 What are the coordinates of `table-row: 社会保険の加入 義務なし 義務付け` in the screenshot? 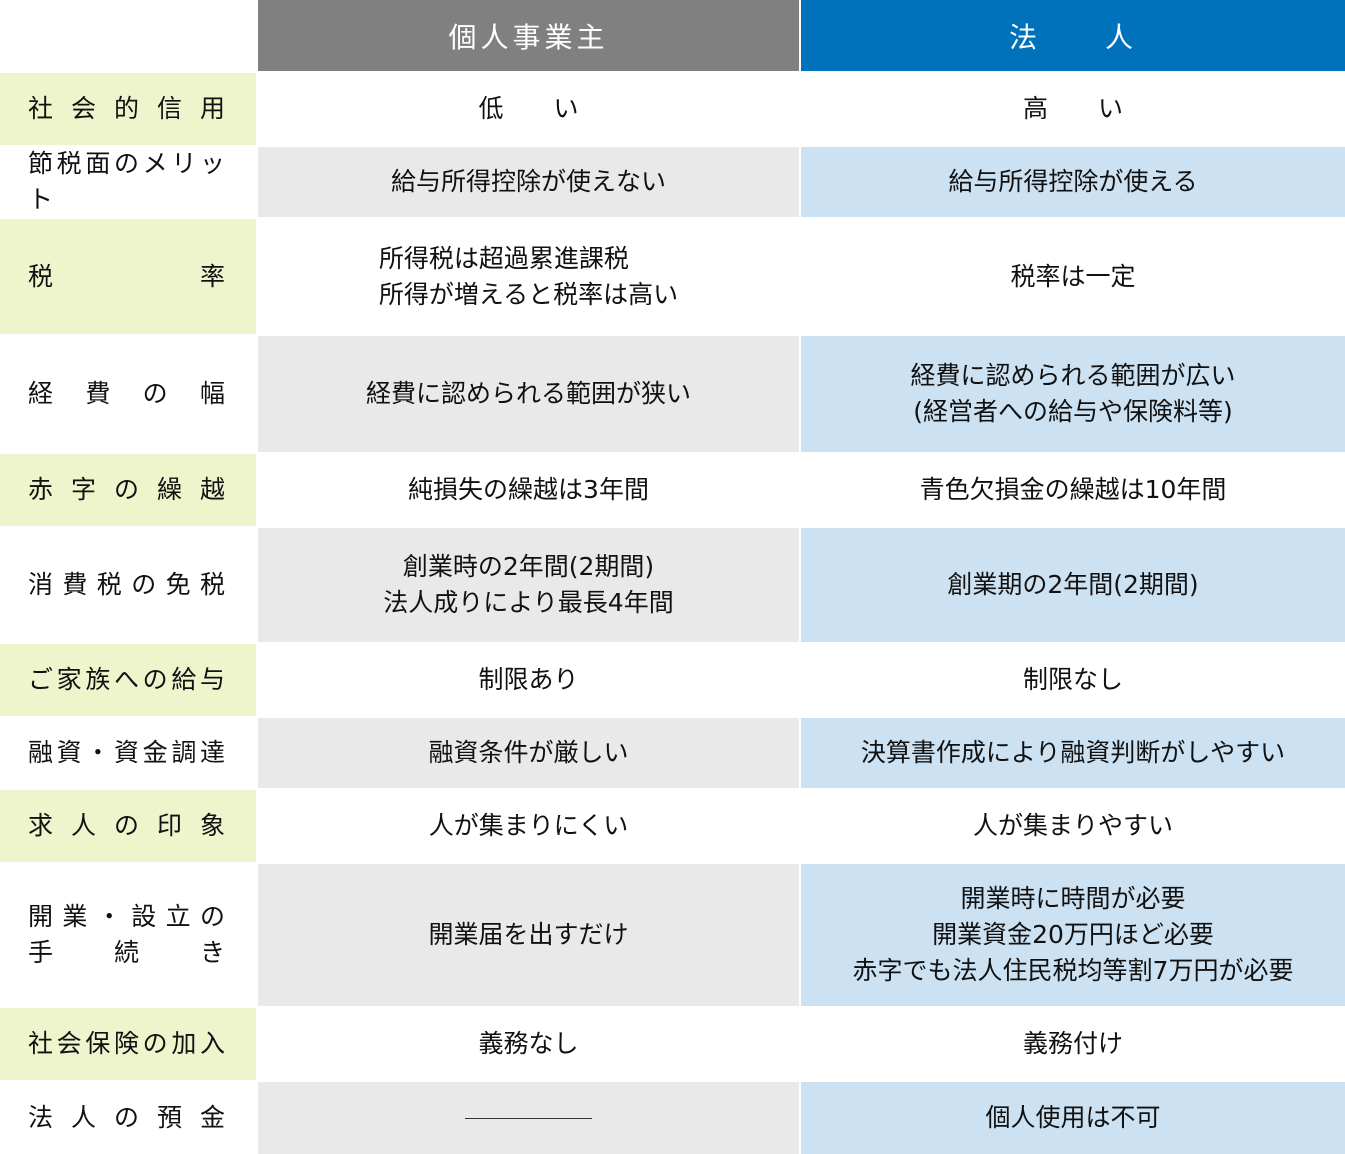 It's located at (672, 1044).